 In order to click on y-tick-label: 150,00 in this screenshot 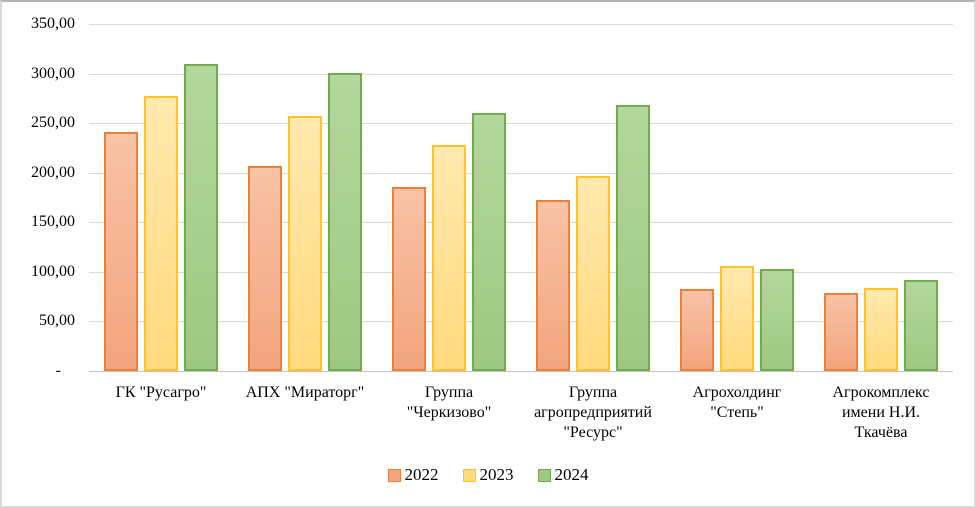, I will do `click(53, 222)`.